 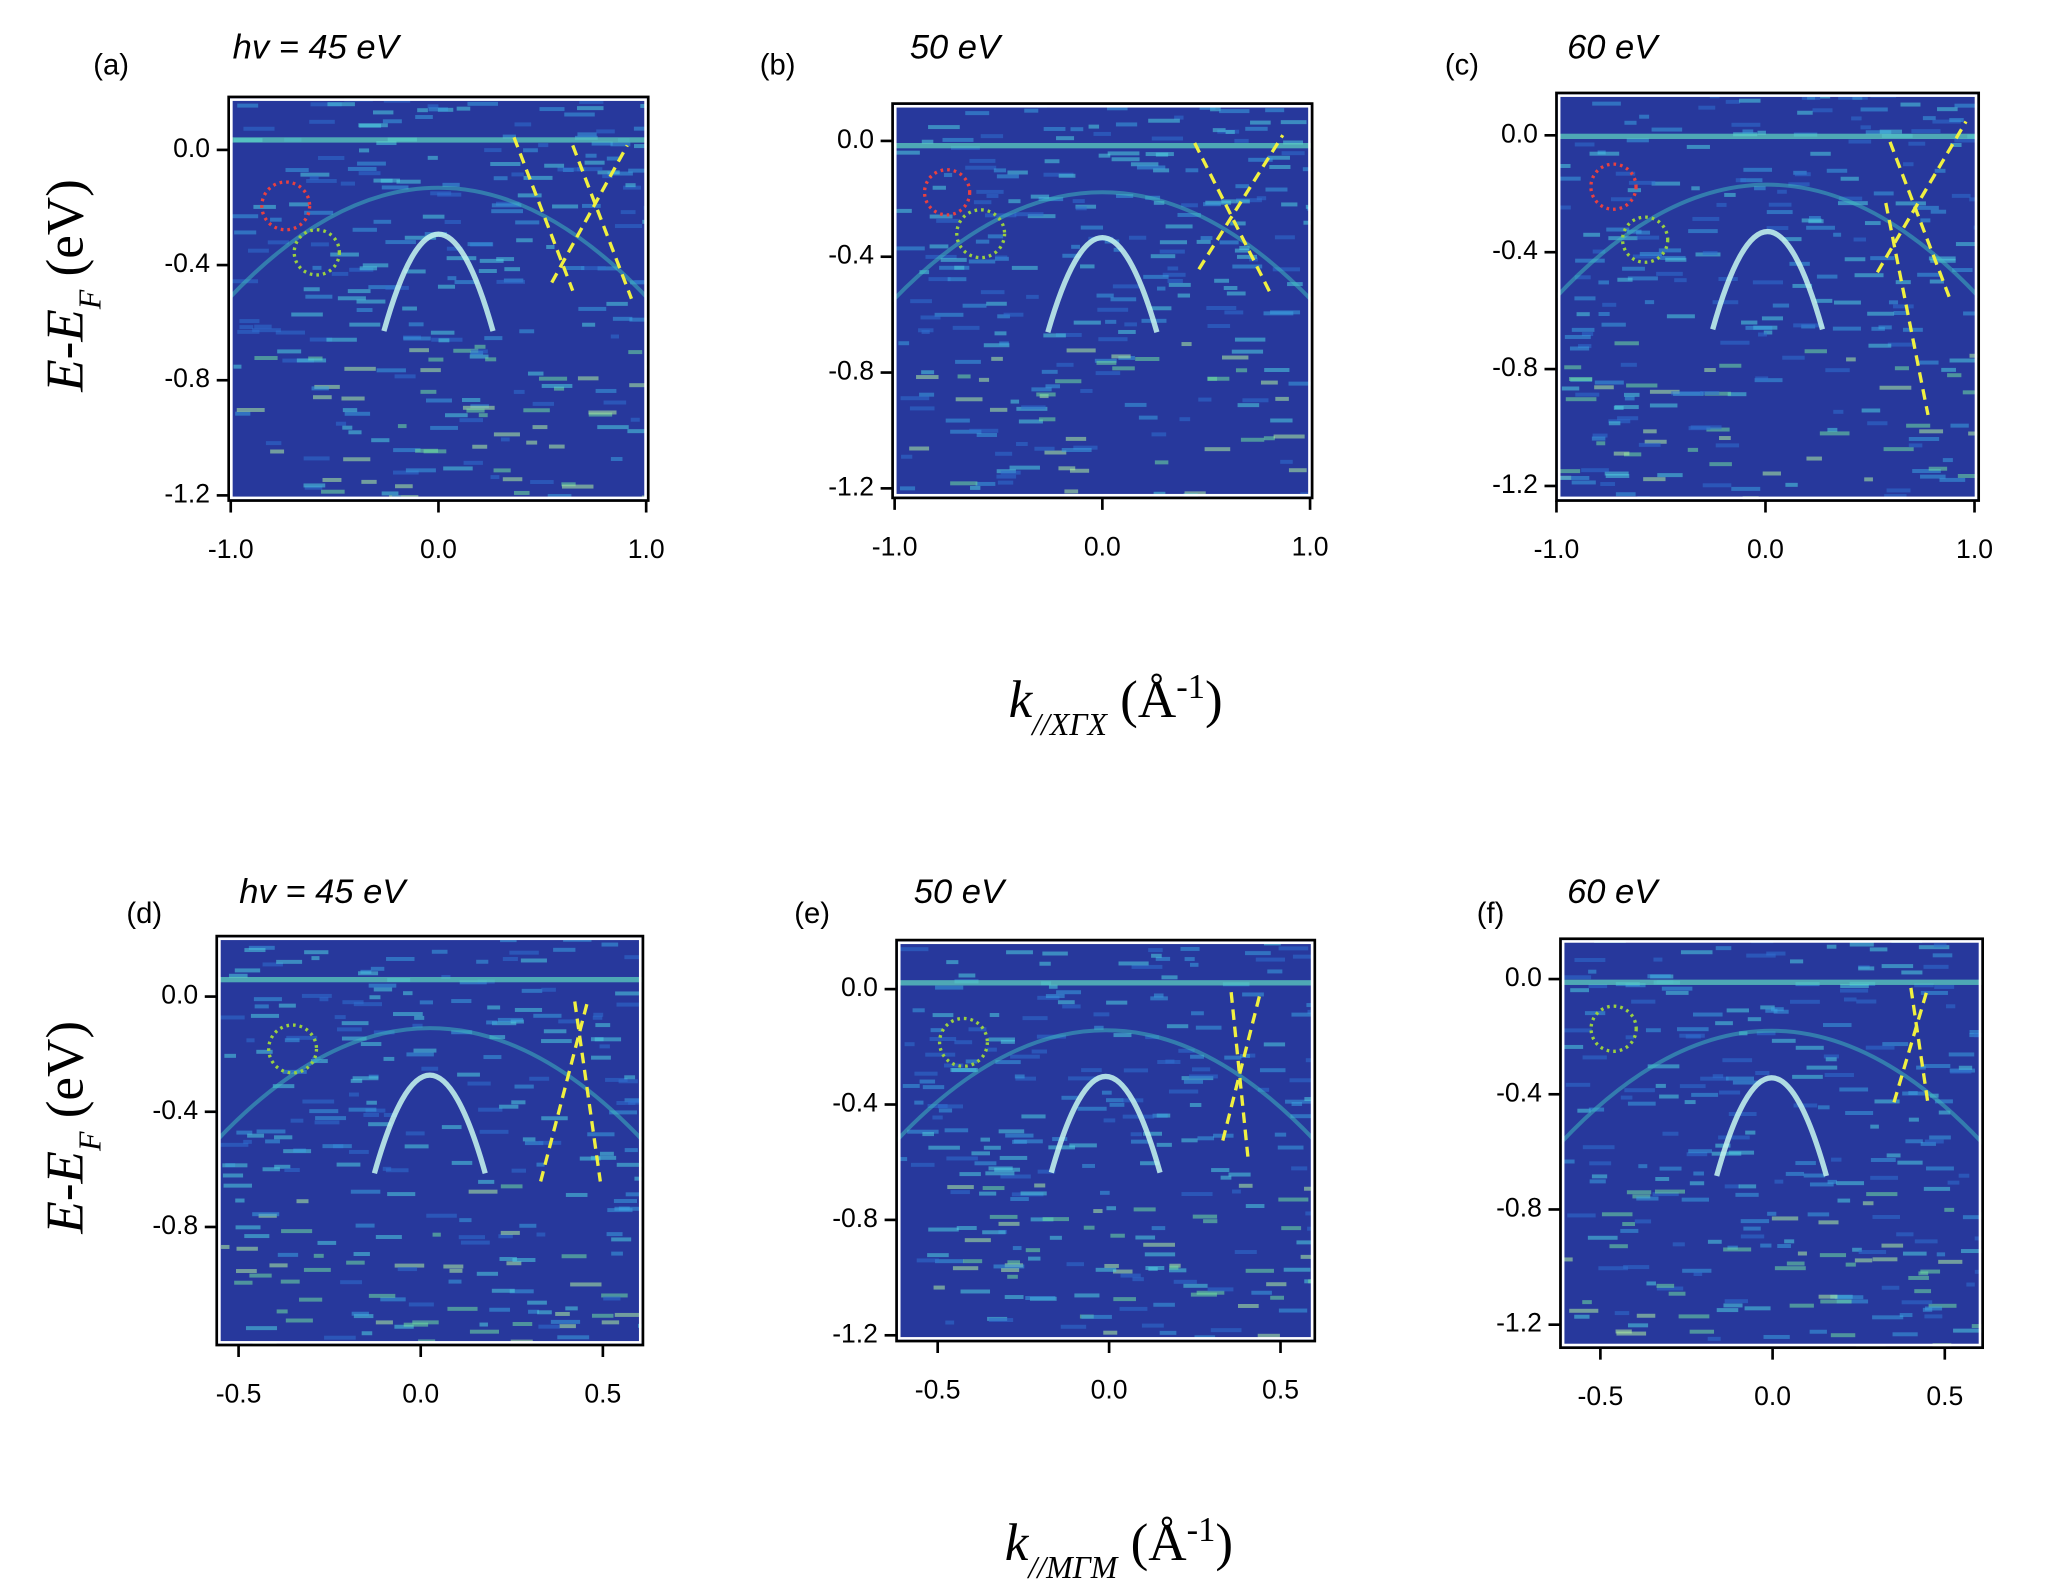 What do you see at coordinates (1241, 202) in the screenshot?
I see `guide-line` at bounding box center [1241, 202].